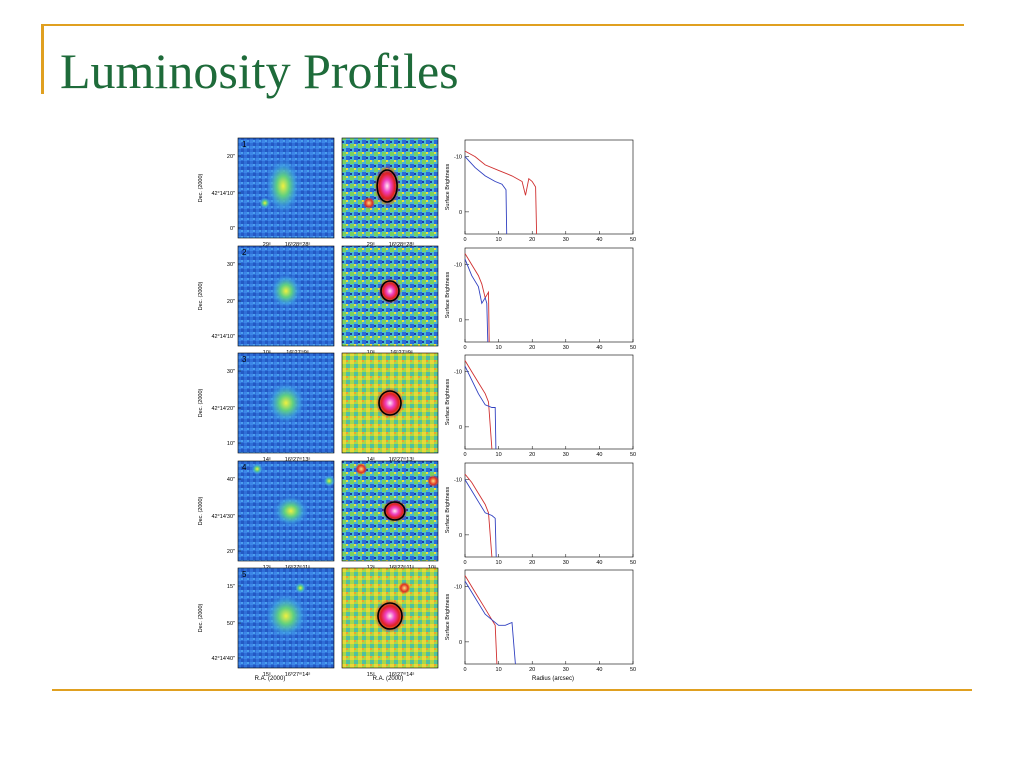  What do you see at coordinates (231, 444) in the screenshot?
I see `dec-tick-label: 10"` at bounding box center [231, 444].